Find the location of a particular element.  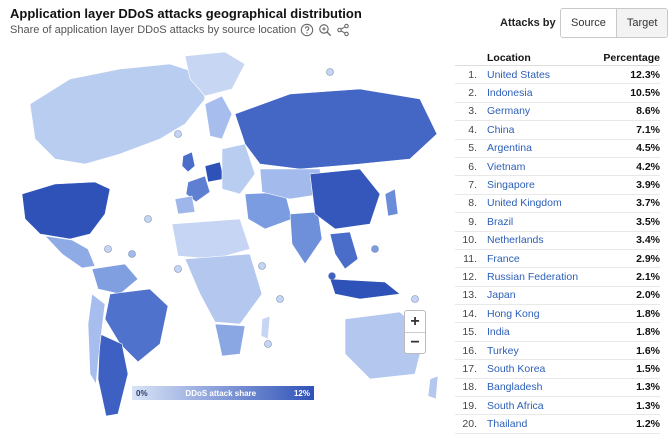

location-link: Germany is located at coordinates (509, 111).